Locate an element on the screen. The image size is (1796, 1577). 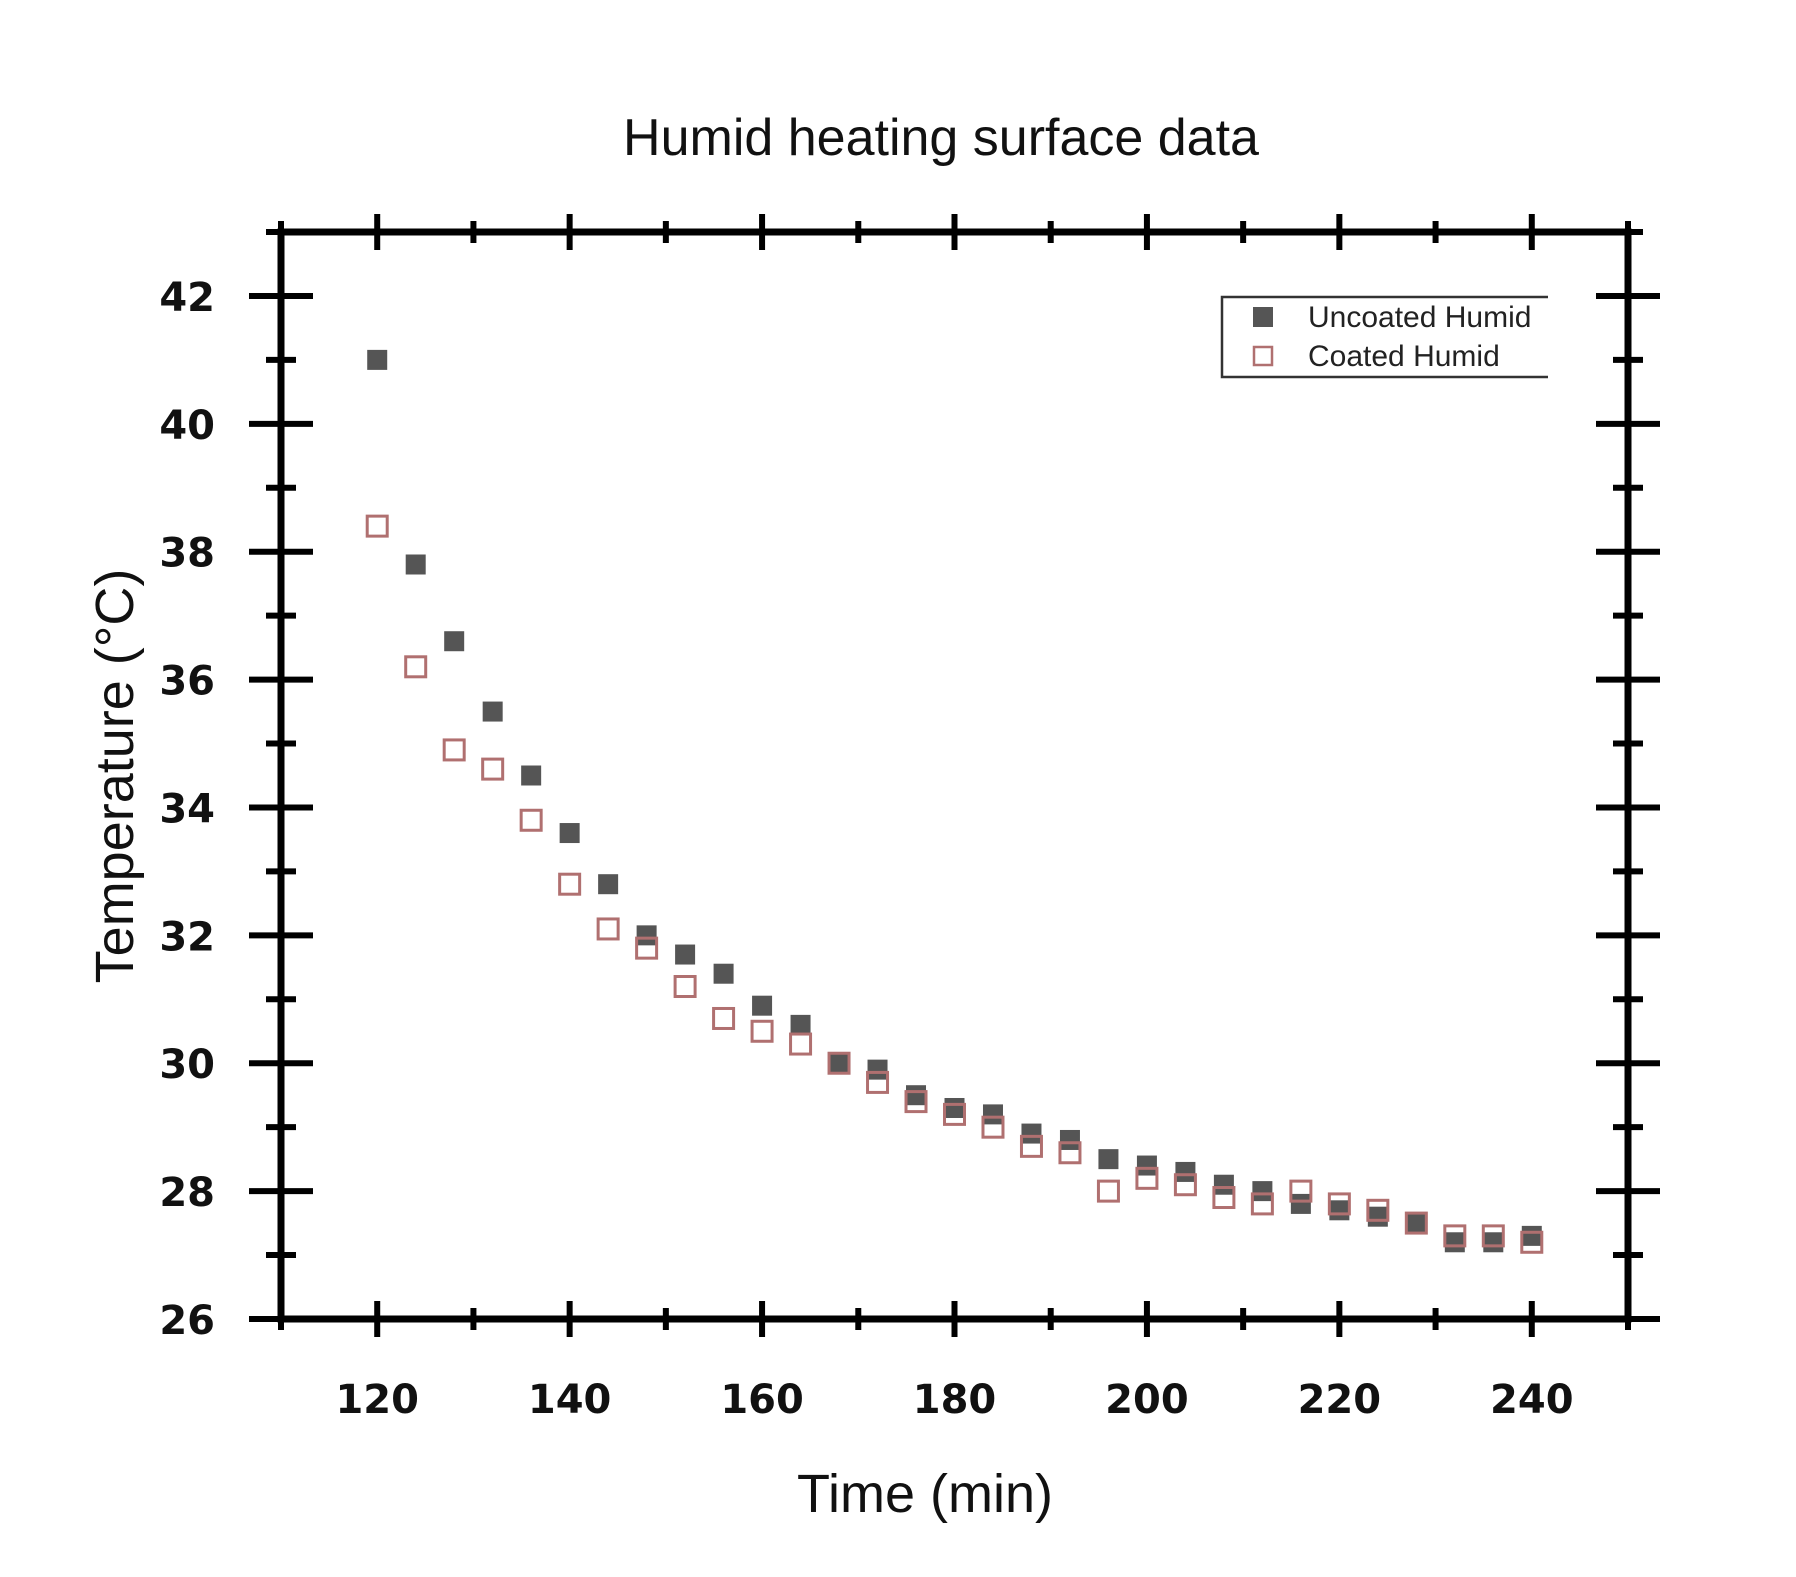
y-tick-label: 40 is located at coordinates (187, 426).